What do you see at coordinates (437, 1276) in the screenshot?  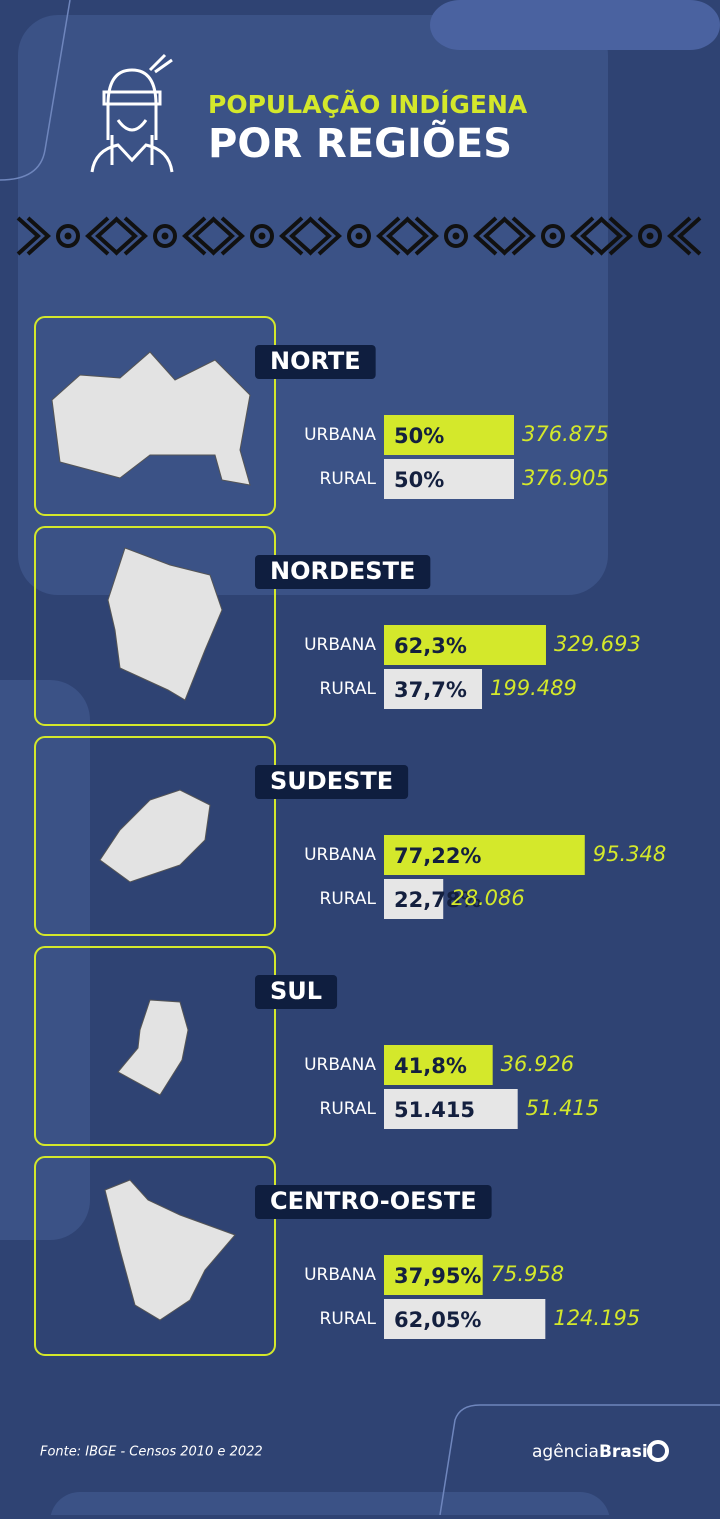 I see `percent-label: 37,95%` at bounding box center [437, 1276].